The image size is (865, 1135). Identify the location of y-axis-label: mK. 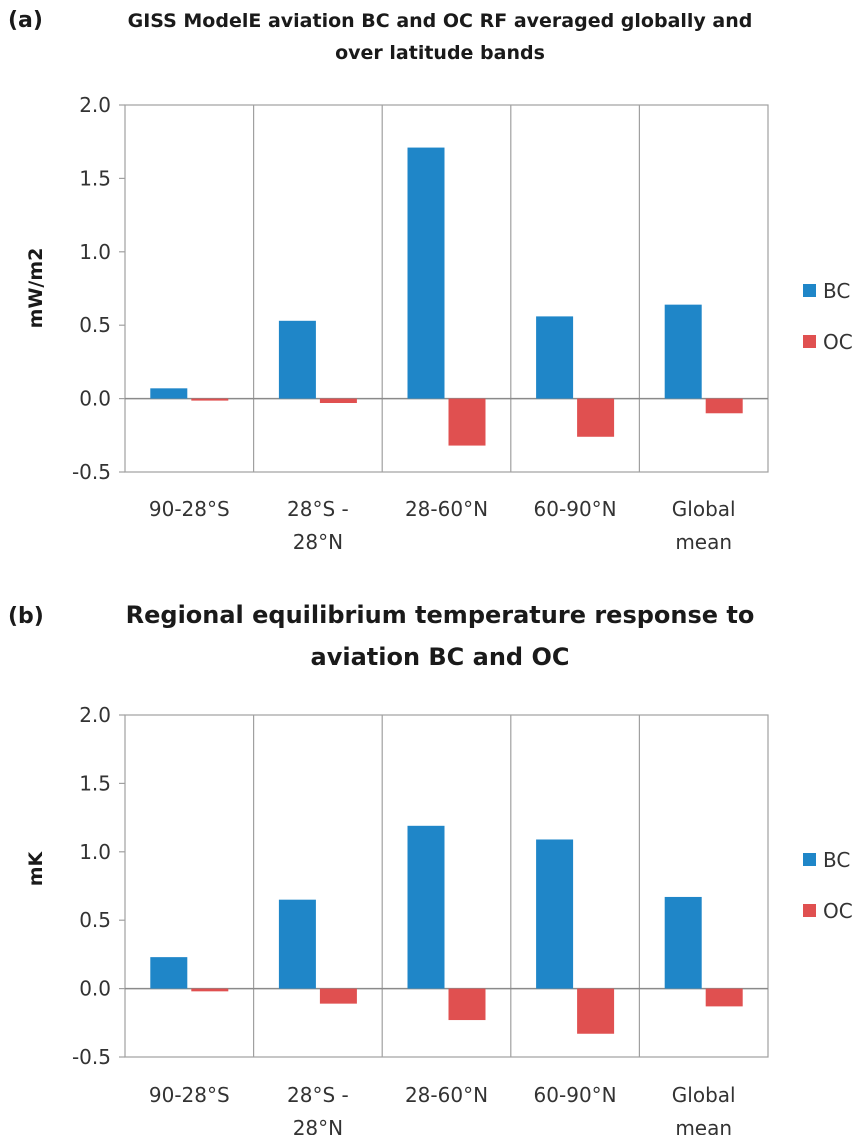
(36, 868).